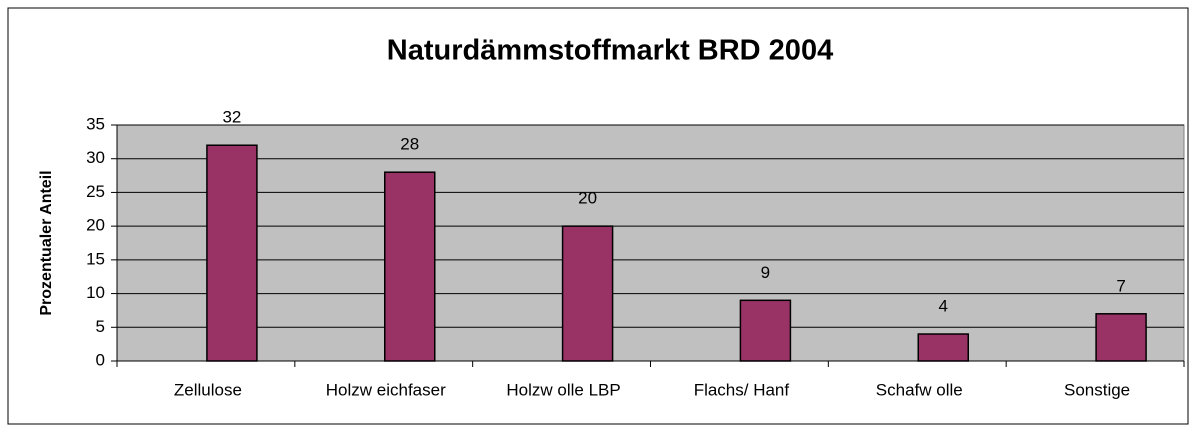 This screenshot has width=1196, height=433. Describe the element at coordinates (943, 306) in the screenshot. I see `data-label: 4` at that location.